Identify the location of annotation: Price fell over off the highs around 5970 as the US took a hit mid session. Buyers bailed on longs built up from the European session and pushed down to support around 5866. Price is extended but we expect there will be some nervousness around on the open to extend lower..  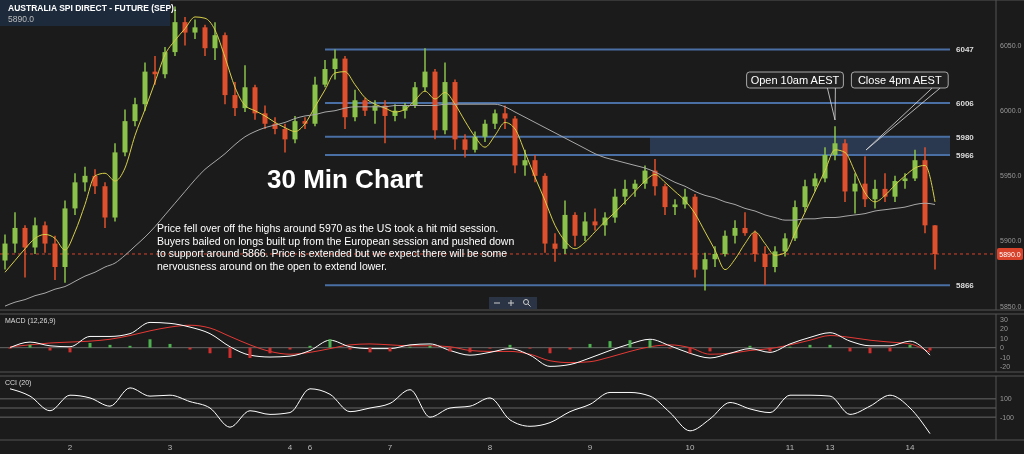
(336, 247).